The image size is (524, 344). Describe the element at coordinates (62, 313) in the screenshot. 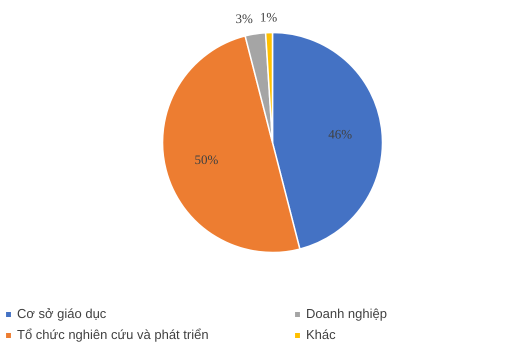

I see `legend-label: Cơ sở giáo dục` at that location.